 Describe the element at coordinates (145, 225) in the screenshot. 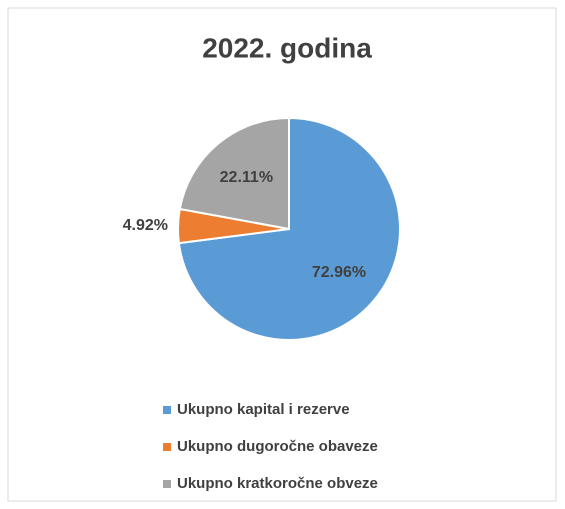

I see `data-label: 4.92%` at that location.